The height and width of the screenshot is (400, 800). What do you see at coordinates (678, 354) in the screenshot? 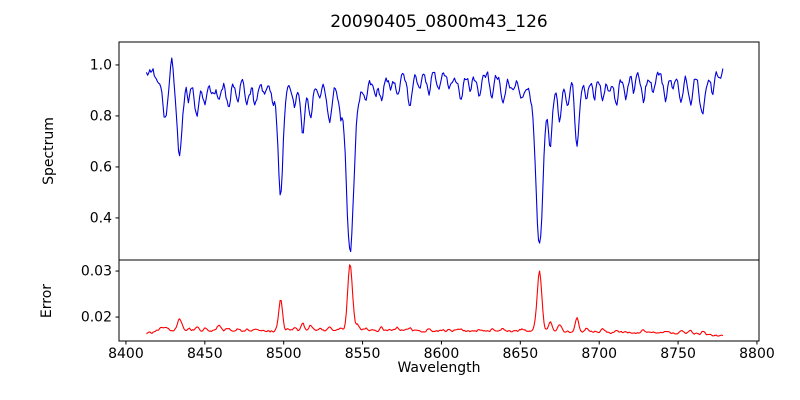
I see `x-tick-label: 8750` at bounding box center [678, 354].